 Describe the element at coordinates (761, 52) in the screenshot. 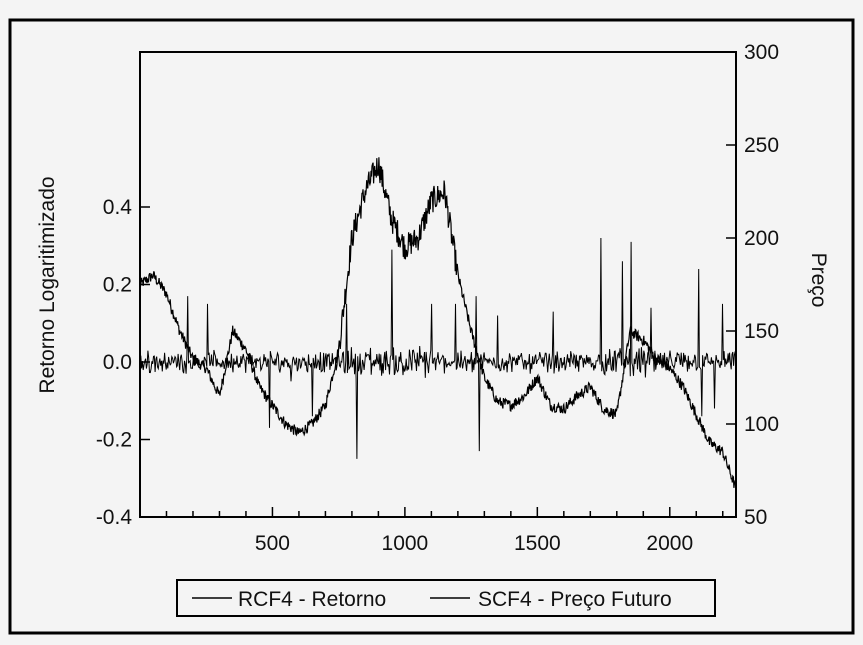

I see `y-right-tick-label: 300` at that location.